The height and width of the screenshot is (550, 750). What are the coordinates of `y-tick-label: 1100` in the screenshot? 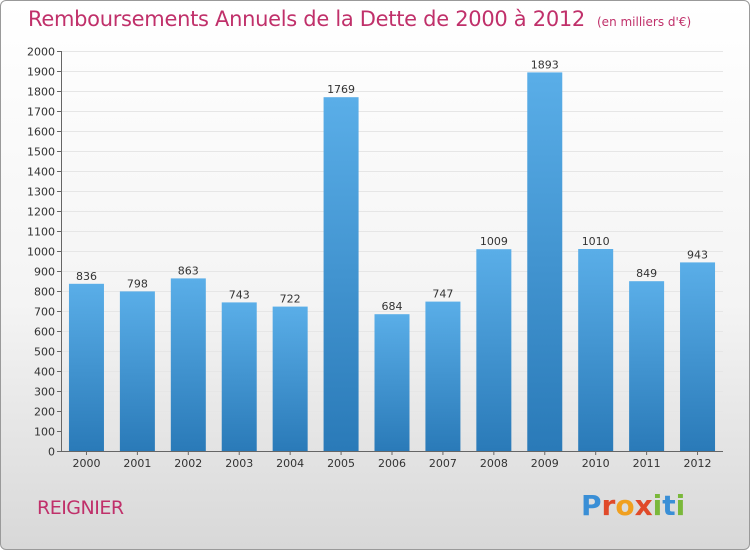 It's located at (41, 232).